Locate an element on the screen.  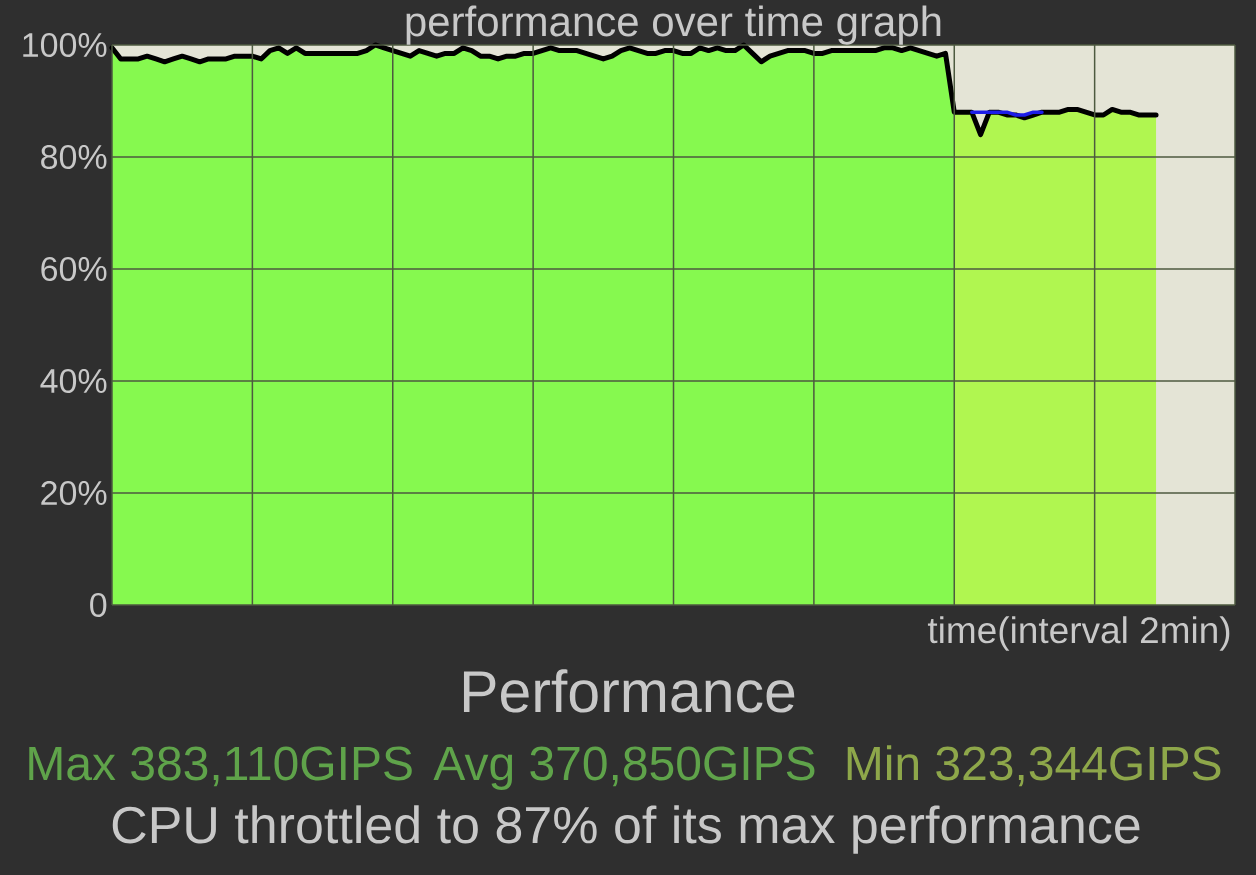
x-axis-title: time(interval 2min) is located at coordinates (1078, 633).